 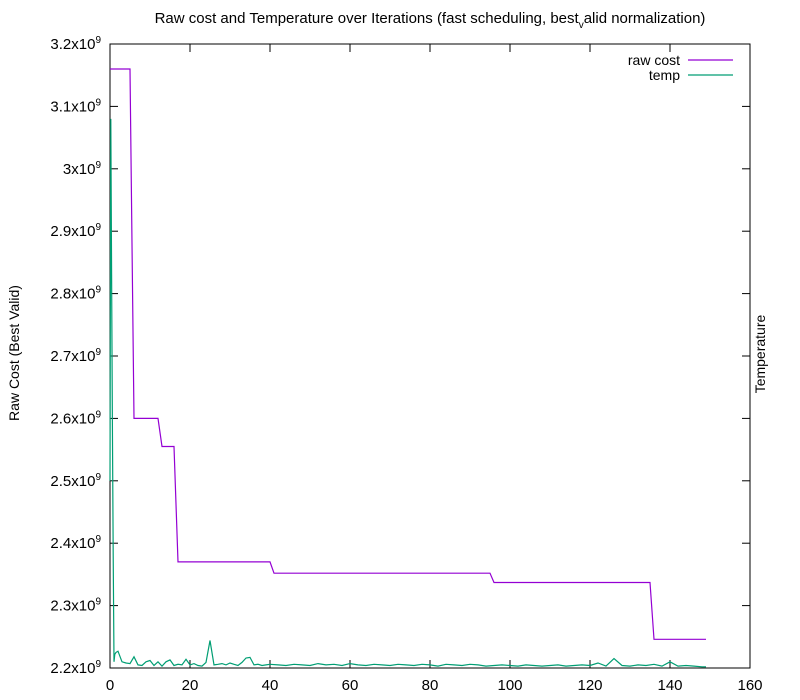 What do you see at coordinates (581, 25) in the screenshot?
I see `chart-title-subscript: v` at bounding box center [581, 25].